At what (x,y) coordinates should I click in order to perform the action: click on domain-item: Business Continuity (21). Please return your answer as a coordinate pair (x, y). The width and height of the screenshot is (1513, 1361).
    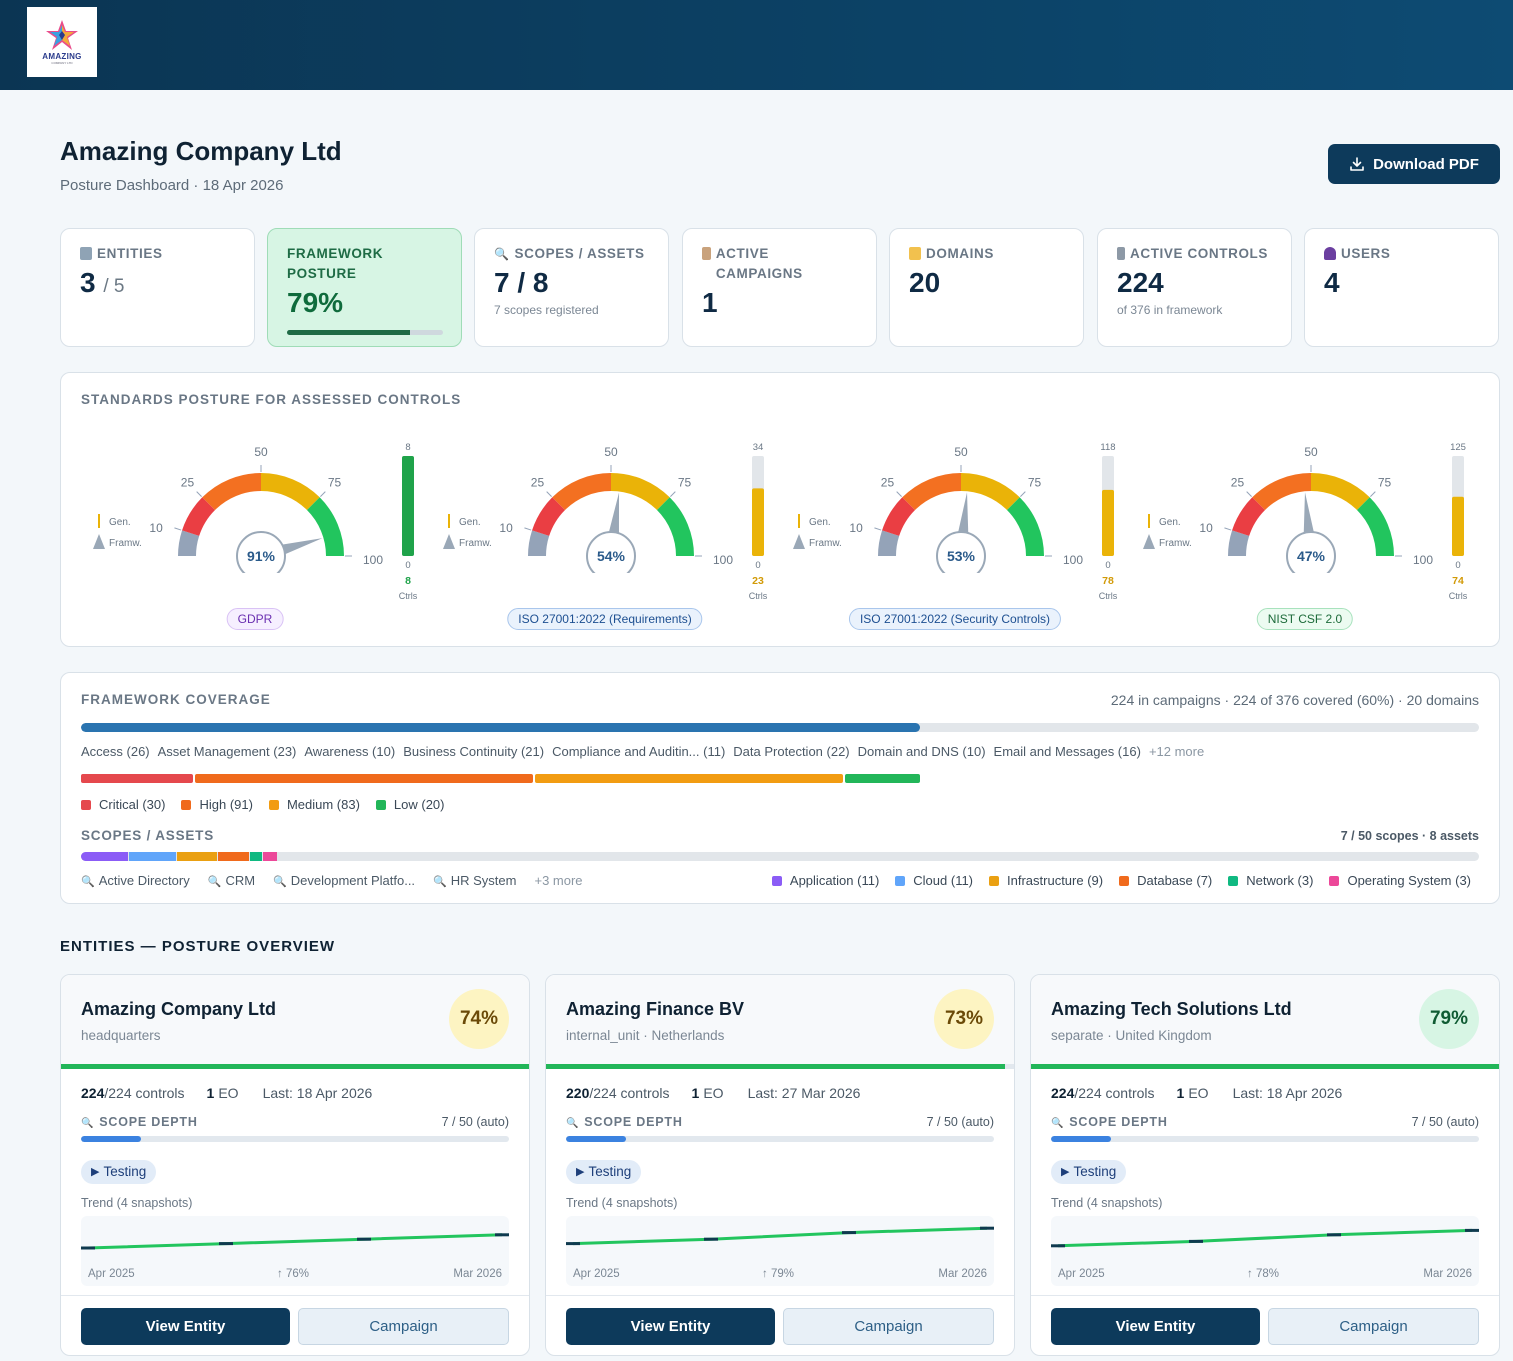
    Looking at the image, I should click on (474, 751).